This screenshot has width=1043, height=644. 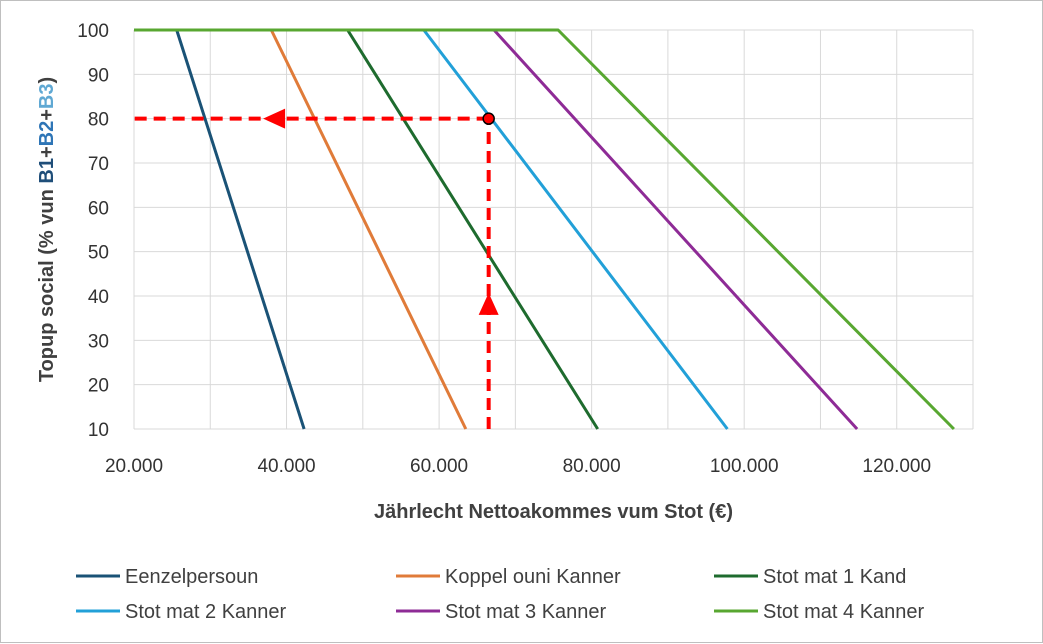 What do you see at coordinates (488, 118) in the screenshot?
I see `annotation-point` at bounding box center [488, 118].